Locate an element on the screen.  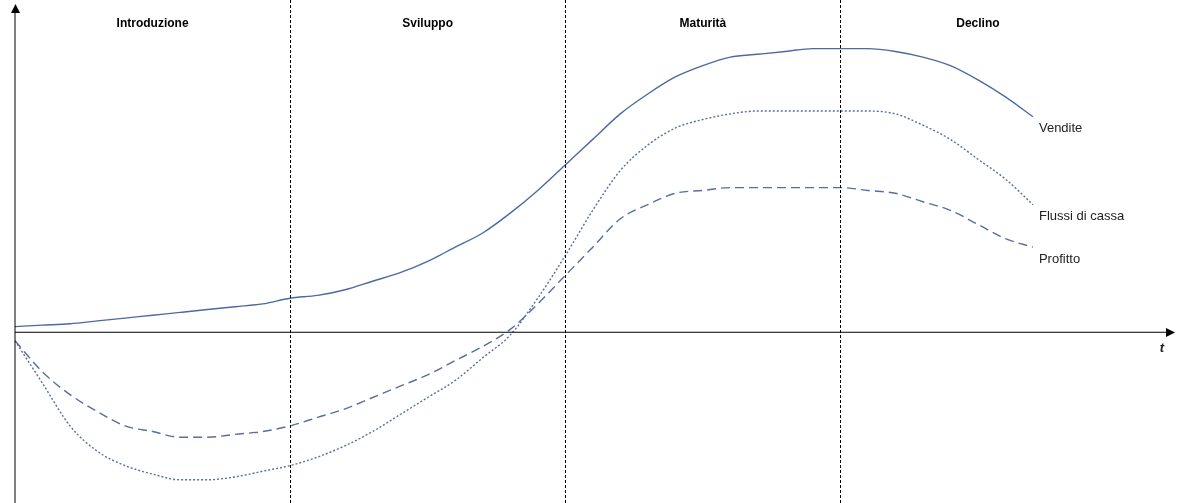
series-label: Flussi di cassa is located at coordinates (1081, 216).